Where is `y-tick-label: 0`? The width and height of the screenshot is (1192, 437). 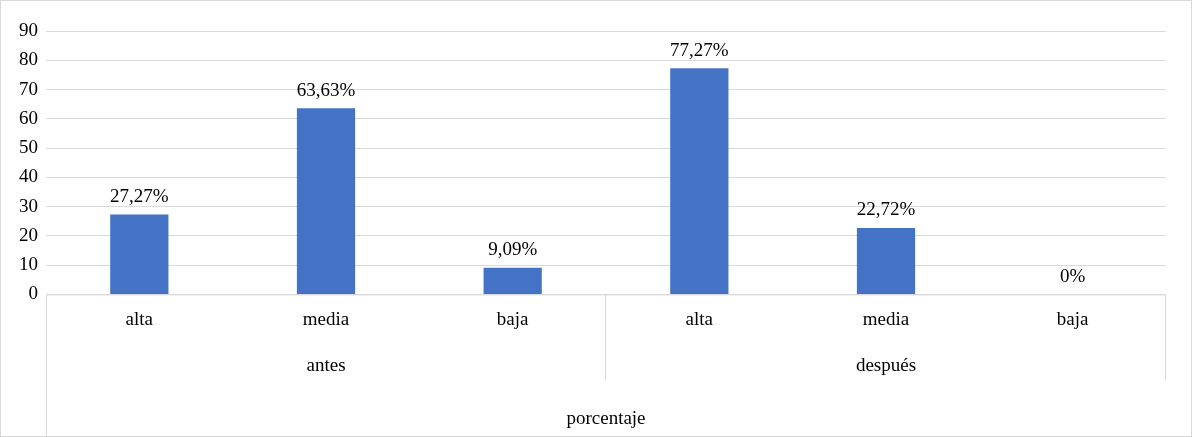 y-tick-label: 0 is located at coordinates (33, 293).